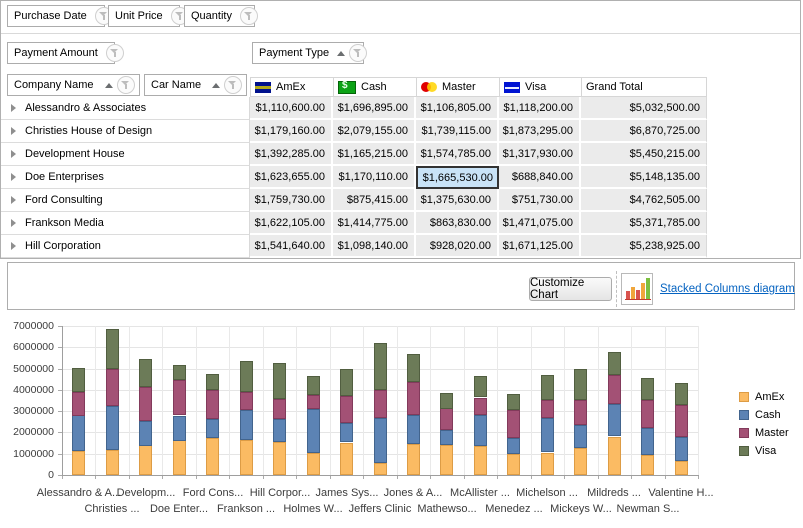 Image resolution: width=803 pixels, height=528 pixels. I want to click on data-cell: $751,730.00, so click(540, 200).